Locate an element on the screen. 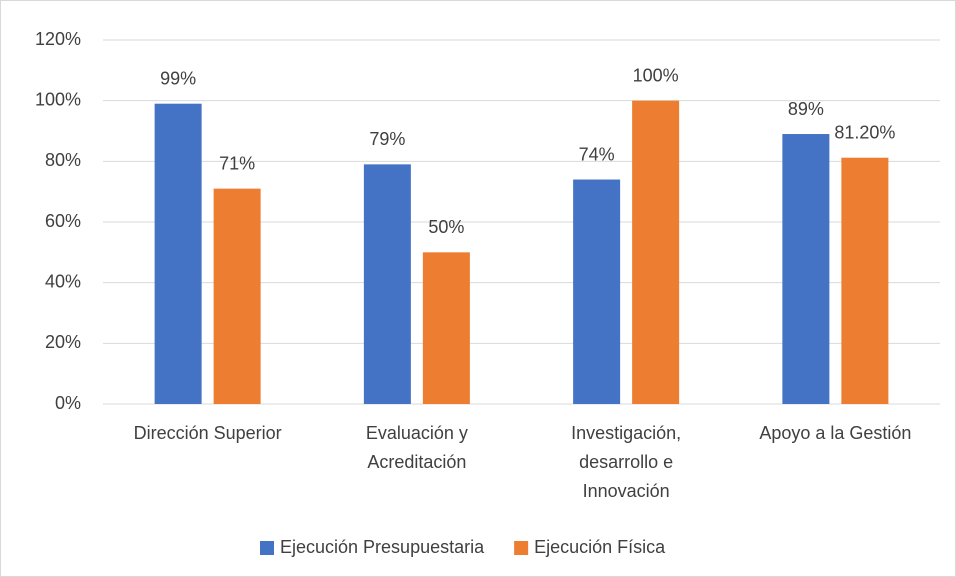 The height and width of the screenshot is (577, 956). y-tick-label: 0% is located at coordinates (68, 403).